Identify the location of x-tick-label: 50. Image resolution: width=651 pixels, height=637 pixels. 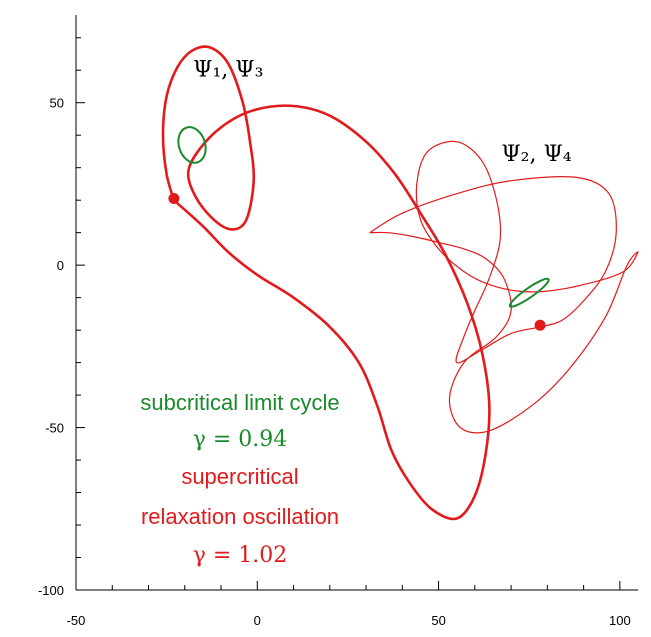
(438, 620).